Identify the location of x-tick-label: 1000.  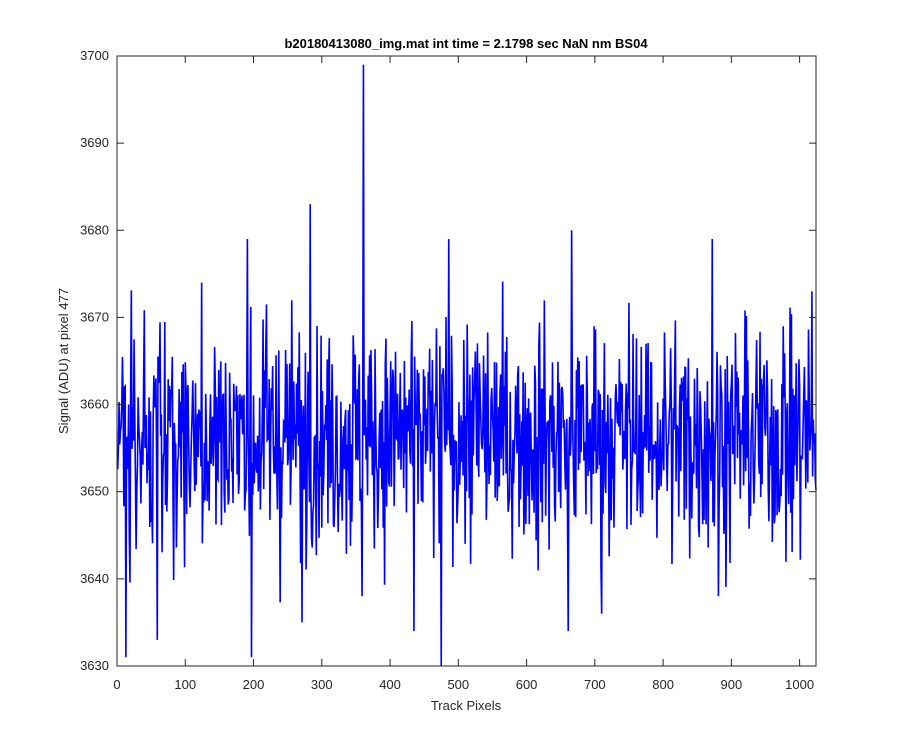
(799, 684).